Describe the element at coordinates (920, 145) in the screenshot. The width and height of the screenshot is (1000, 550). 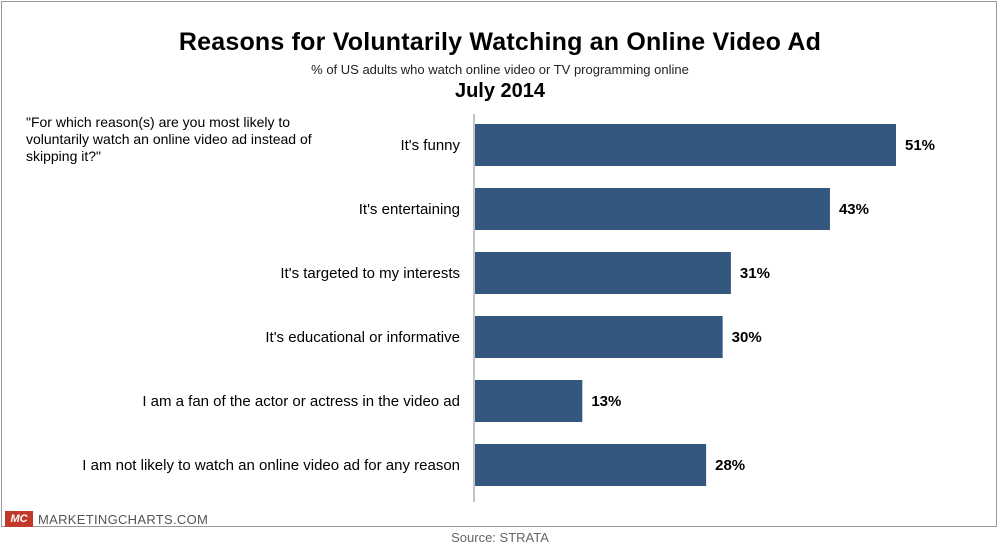
I see `value-label-0: 51%` at that location.